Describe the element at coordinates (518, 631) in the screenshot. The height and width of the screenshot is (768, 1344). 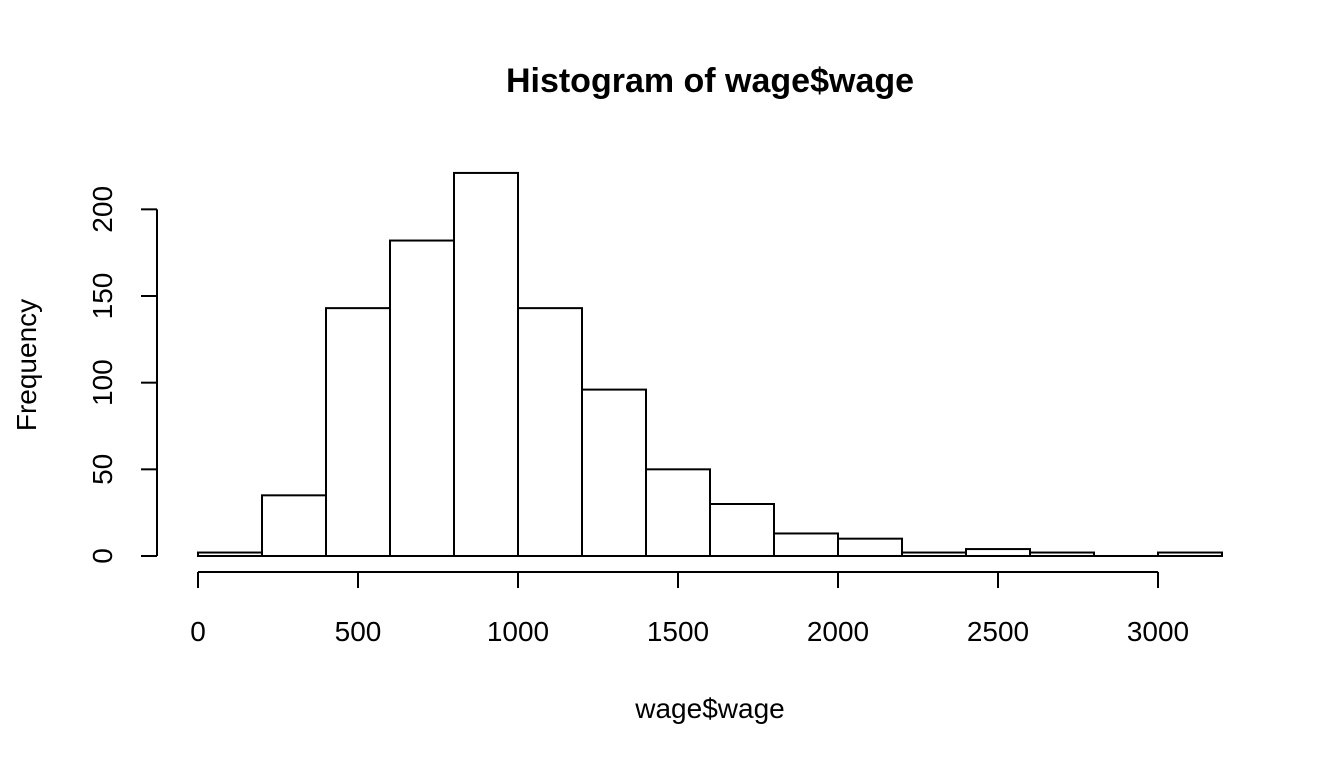
I see `x-tick-label: 1000` at that location.